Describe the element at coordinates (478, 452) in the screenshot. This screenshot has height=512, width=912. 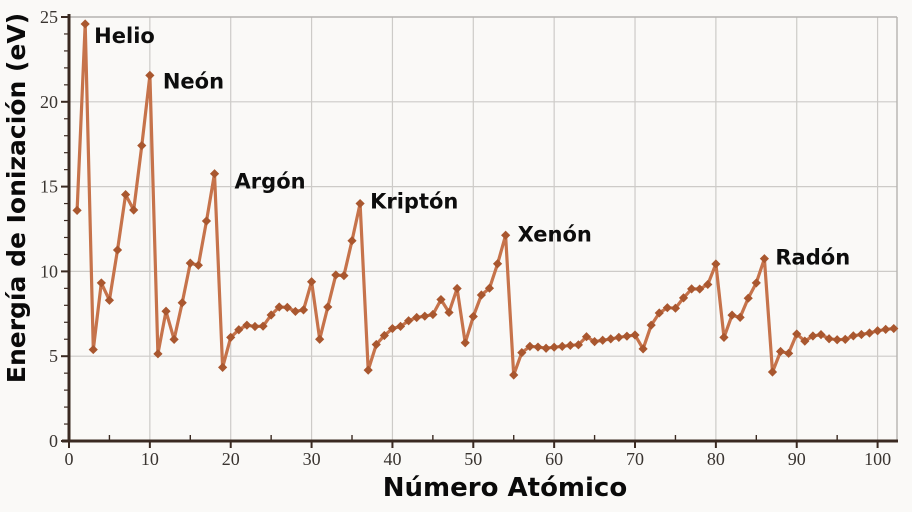
I see `x-axis-ticks: 0 10 20 30 40 50 60 70 80 90 100` at that location.